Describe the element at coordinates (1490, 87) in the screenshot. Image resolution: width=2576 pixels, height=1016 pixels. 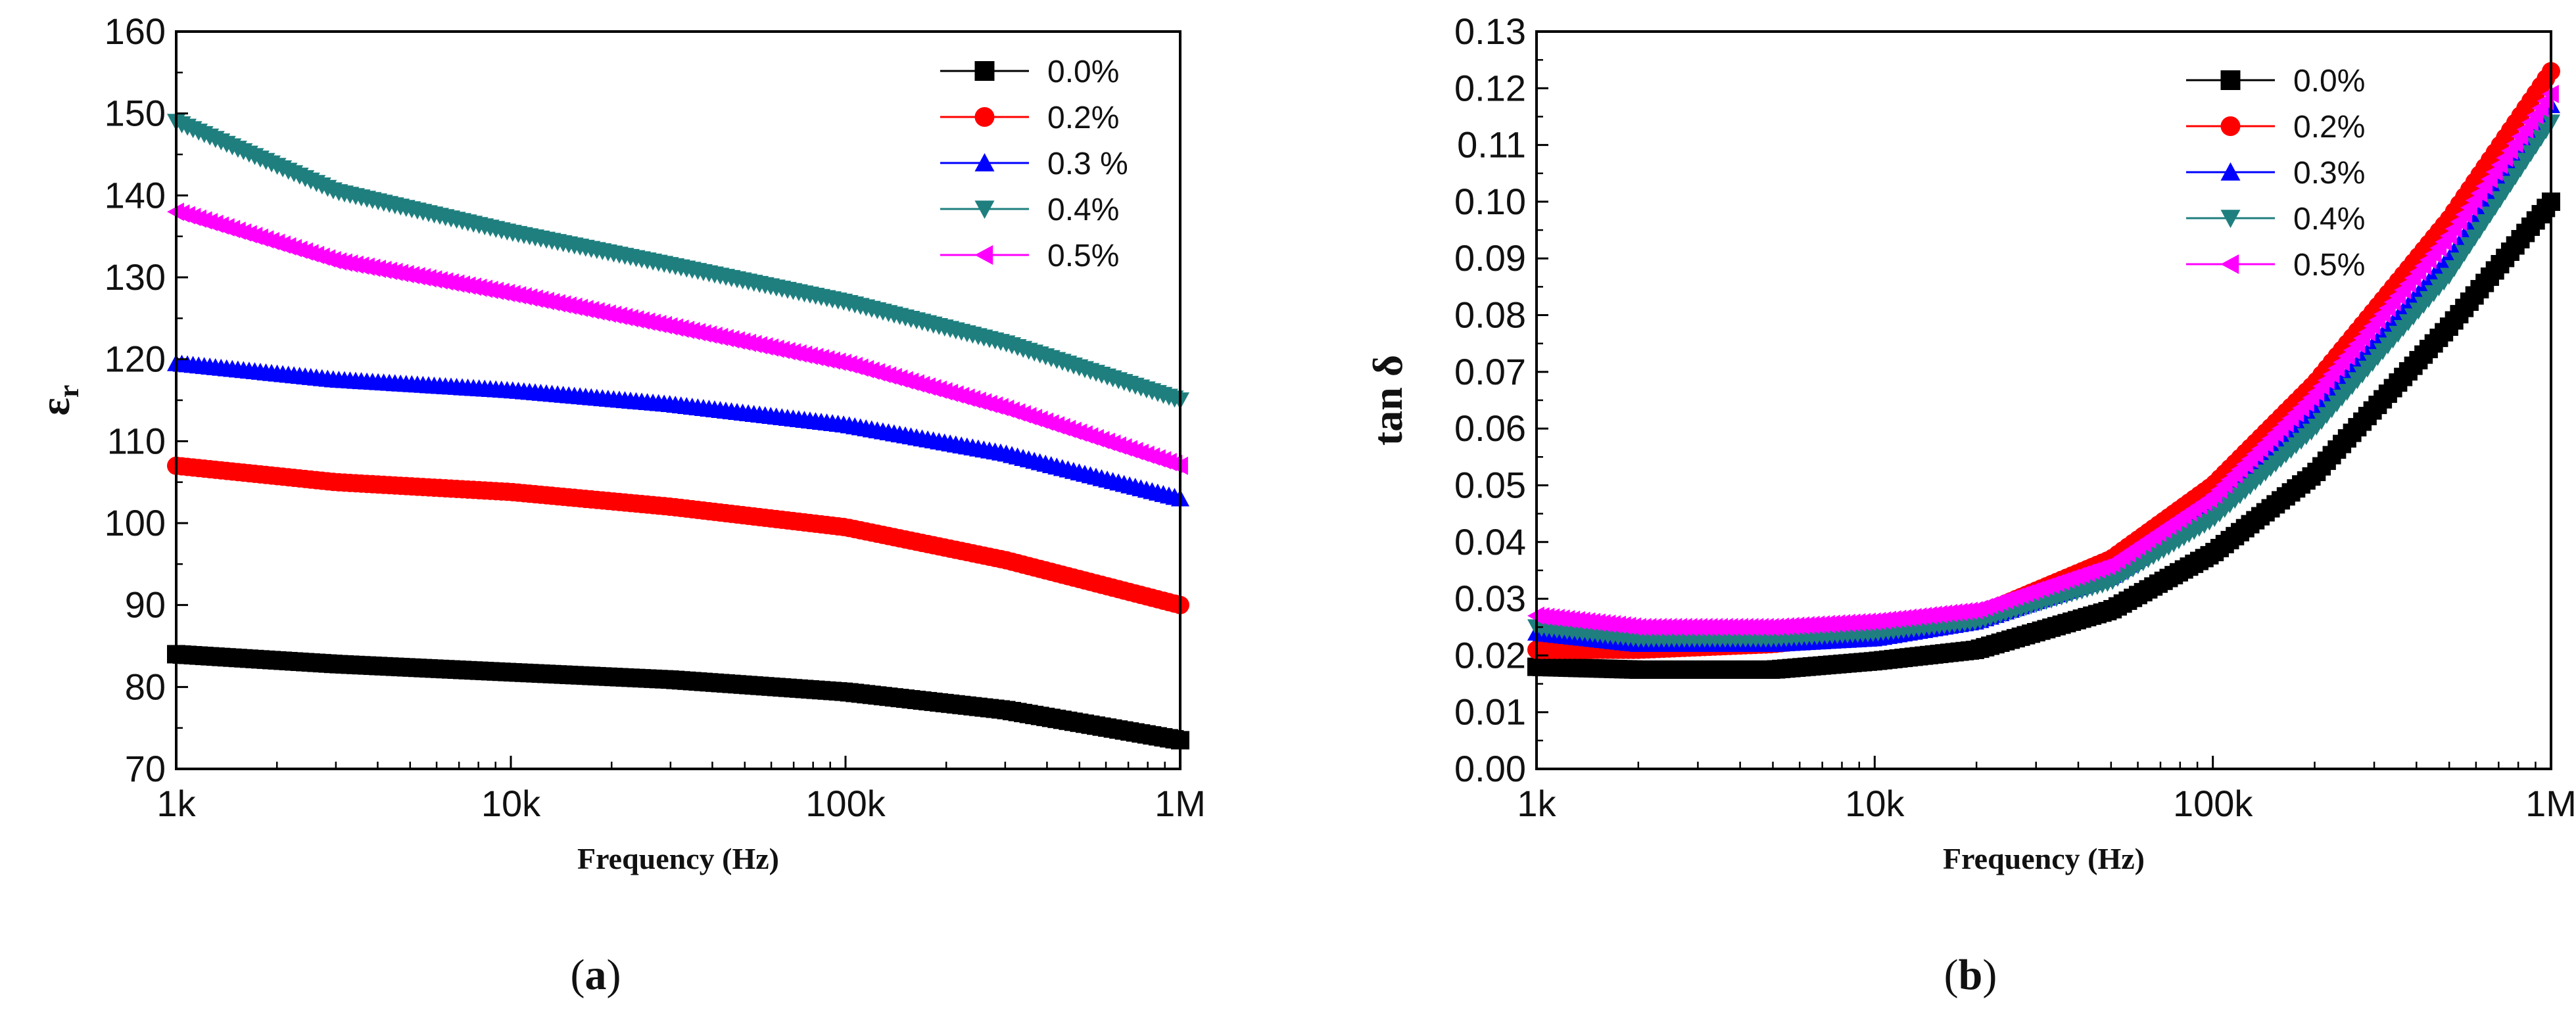
I see `y-tick-label: 0.12` at that location.